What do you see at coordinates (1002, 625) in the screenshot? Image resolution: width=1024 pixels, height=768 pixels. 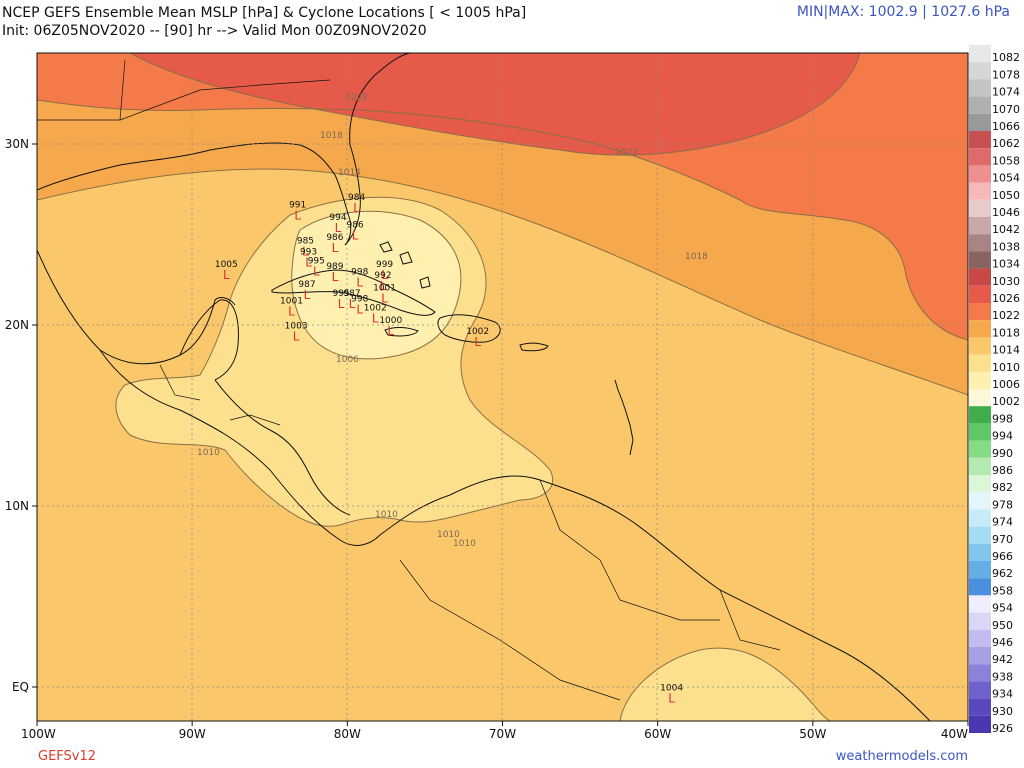 I see `colorbar-label: 950` at bounding box center [1002, 625].